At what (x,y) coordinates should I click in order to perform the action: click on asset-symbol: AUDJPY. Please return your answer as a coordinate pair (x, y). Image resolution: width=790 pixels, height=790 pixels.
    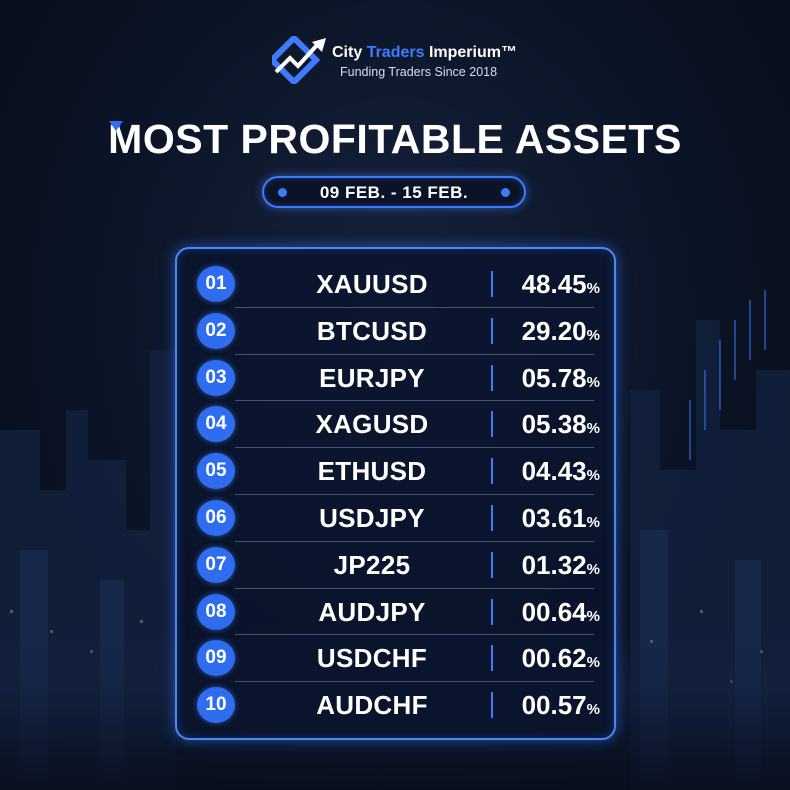
    Looking at the image, I should click on (372, 611).